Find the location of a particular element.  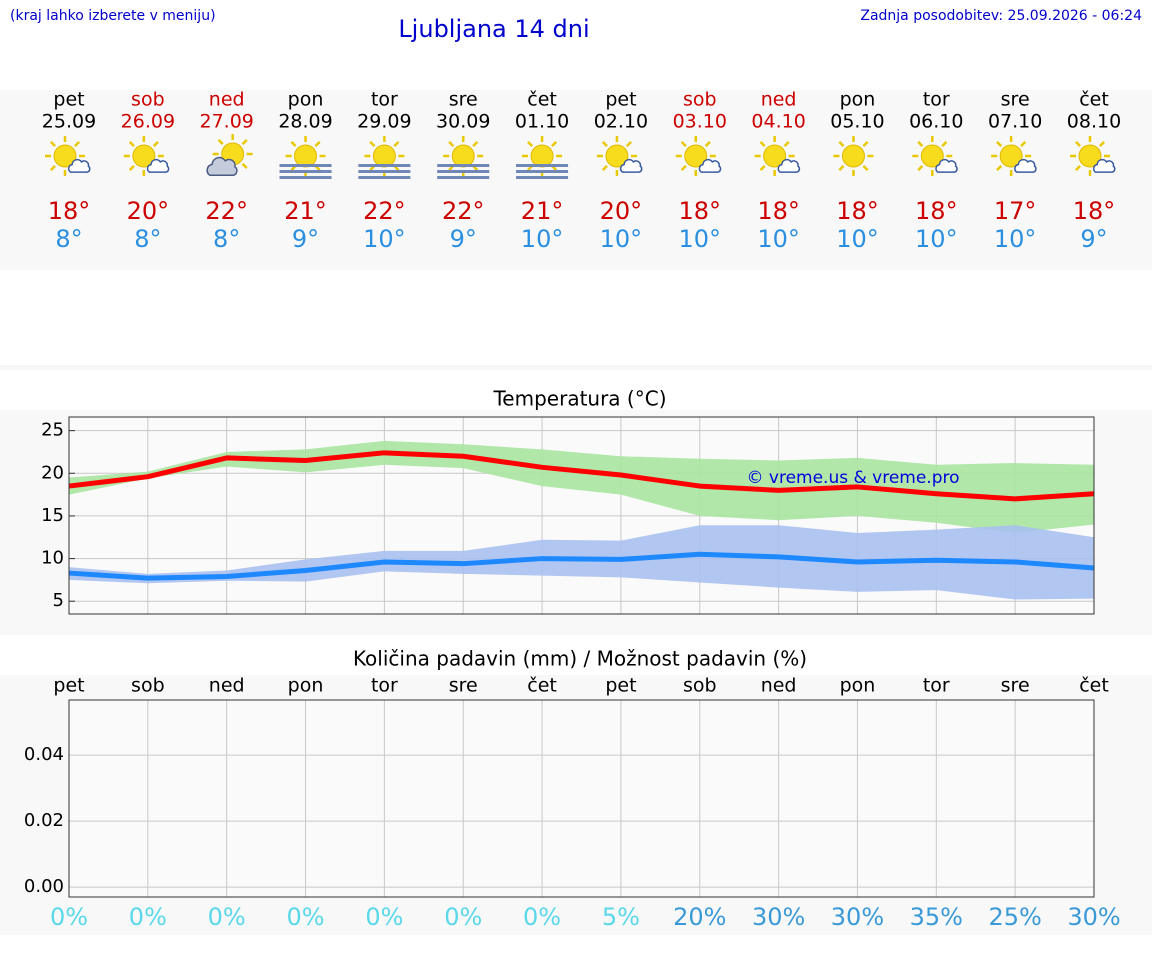

day-name: sob is located at coordinates (700, 100).